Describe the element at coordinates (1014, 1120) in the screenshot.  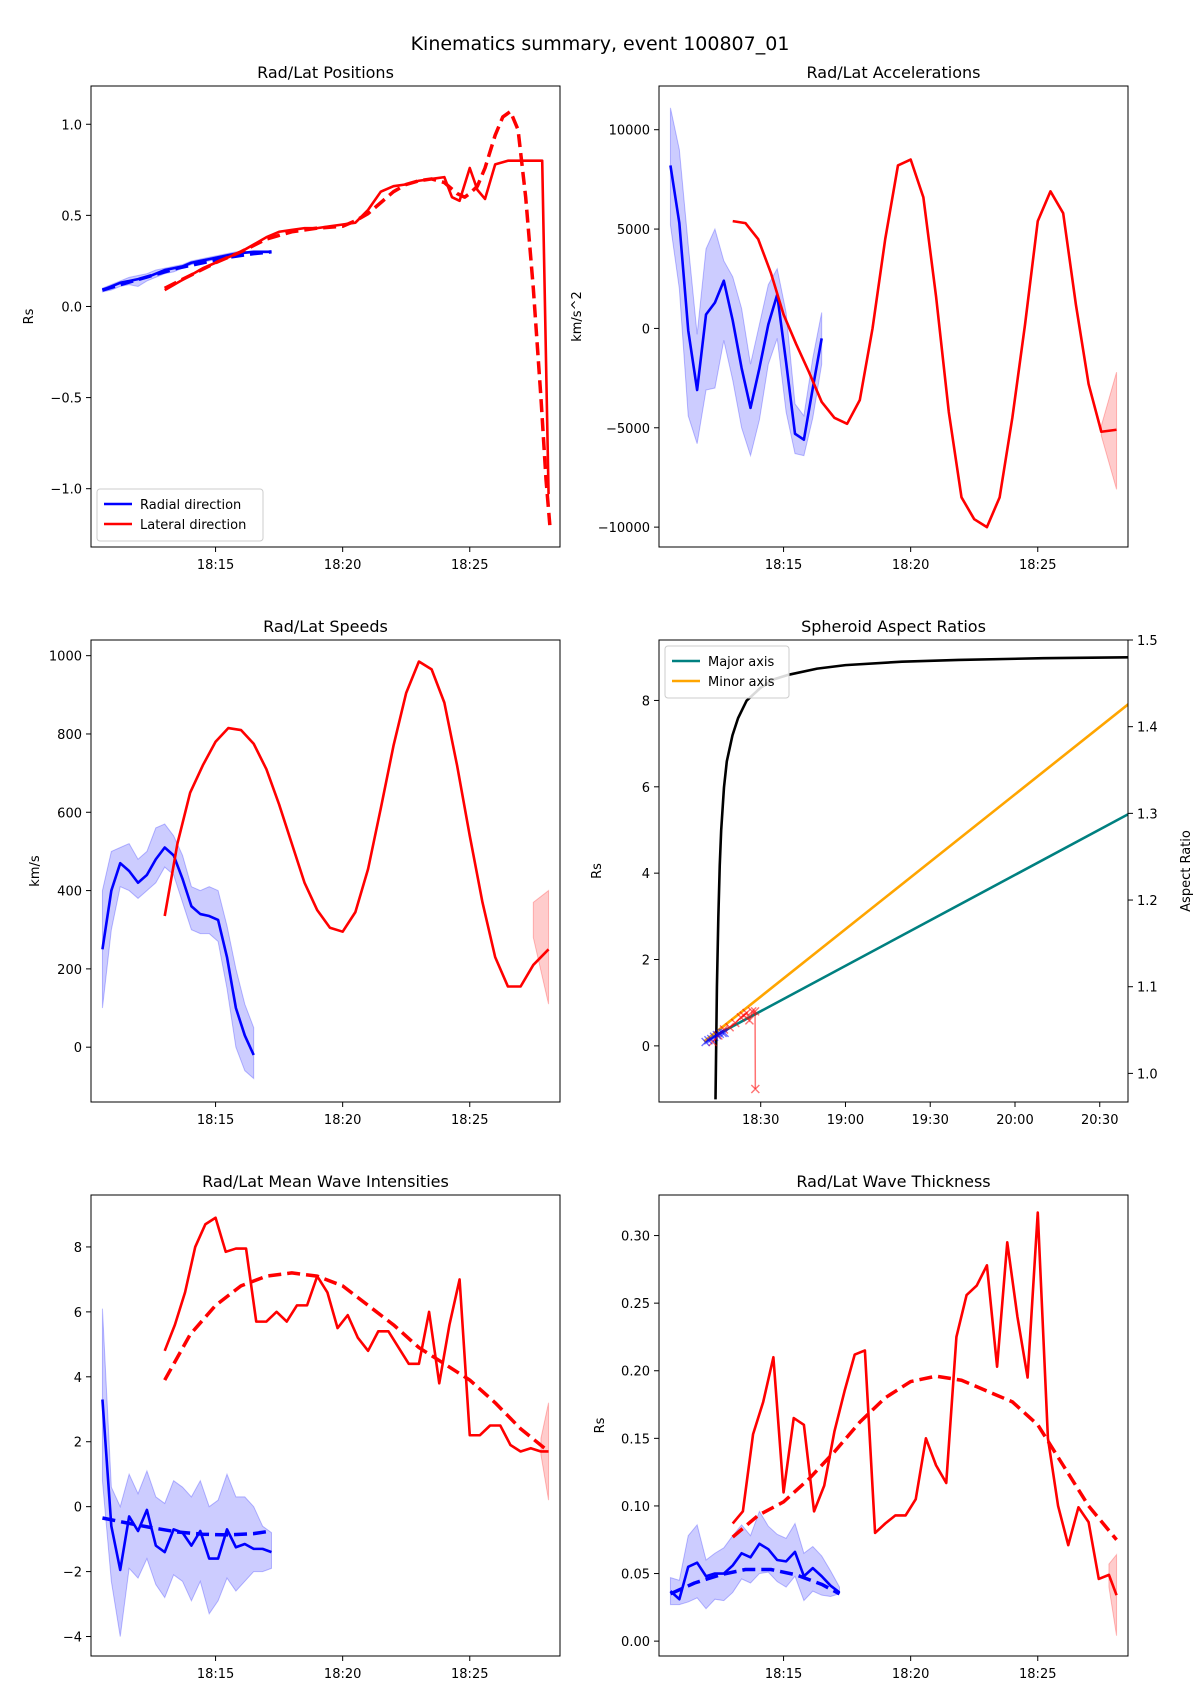
I see `x-tick-label: 20:00` at that location.